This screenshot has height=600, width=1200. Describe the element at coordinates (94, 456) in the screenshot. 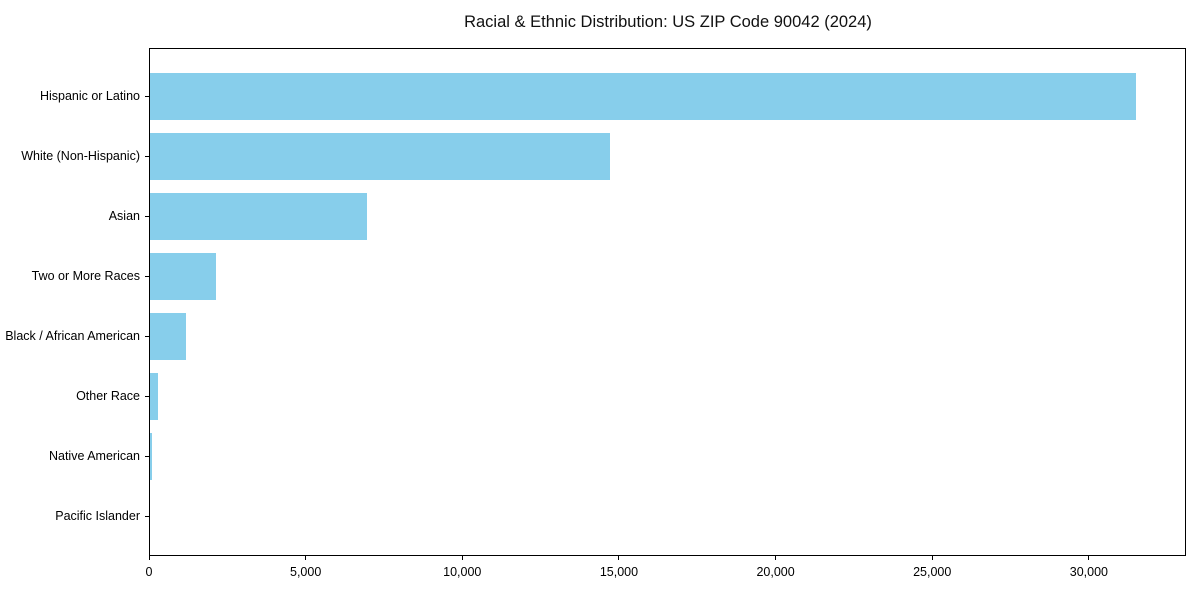

I see `y-tick-label-native-american: Native American` at that location.